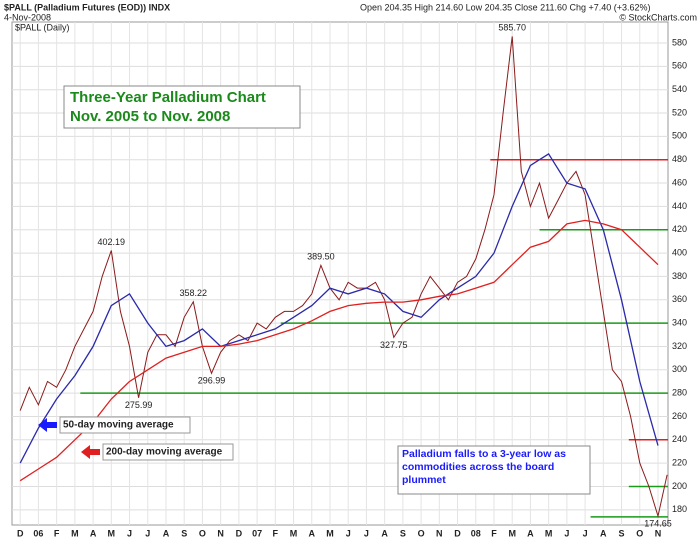 Image resolution: width=700 pixels, height=544 pixels. I want to click on symbol: $PALL (Palladium Futures (EOD)) INDX, so click(87, 7).